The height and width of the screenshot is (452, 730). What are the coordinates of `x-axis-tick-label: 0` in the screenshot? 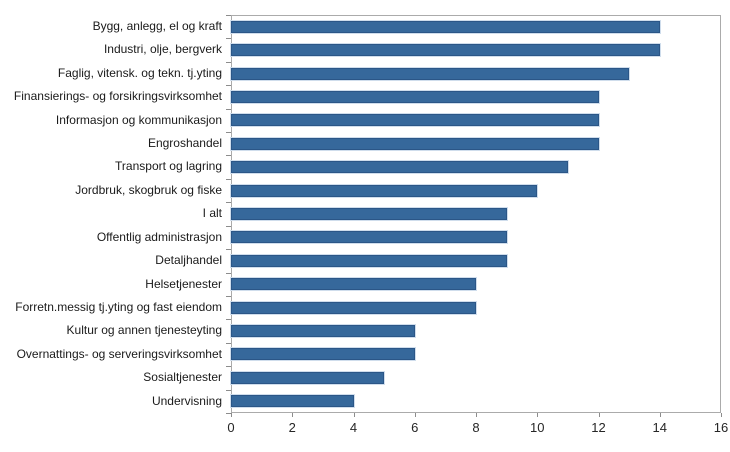 It's located at (231, 427).